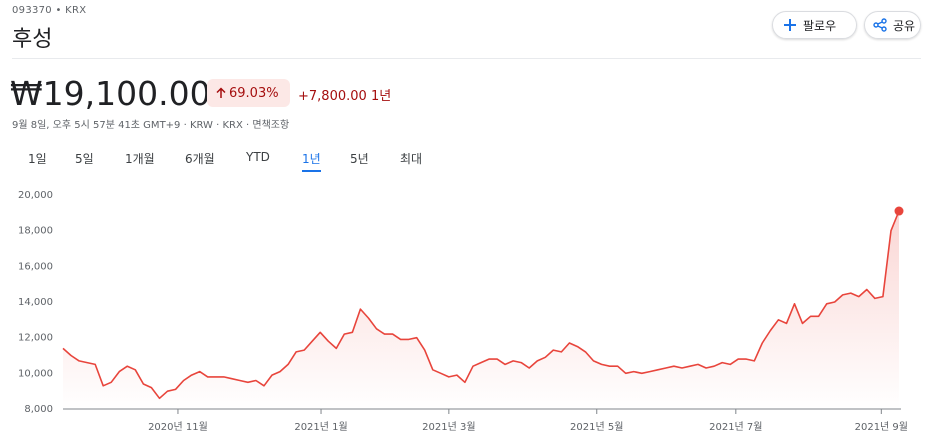 The width and height of the screenshot is (929, 443). What do you see at coordinates (880, 25) in the screenshot?
I see `share-icon` at bounding box center [880, 25].